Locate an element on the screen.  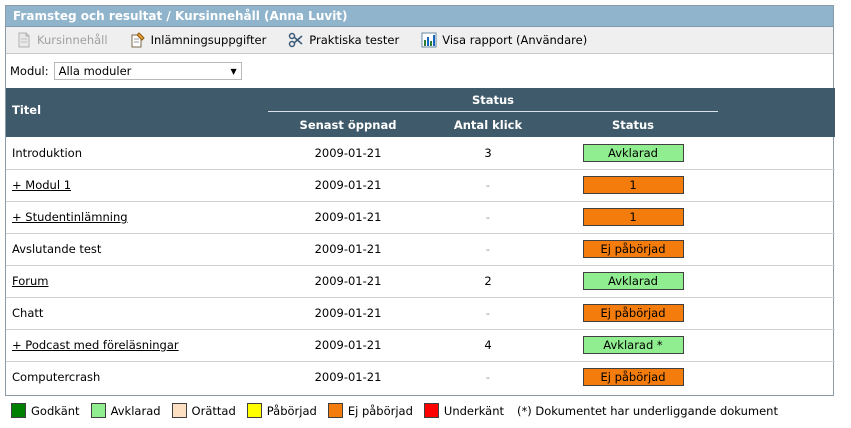
legend-label: Godkänt is located at coordinates (55, 410).